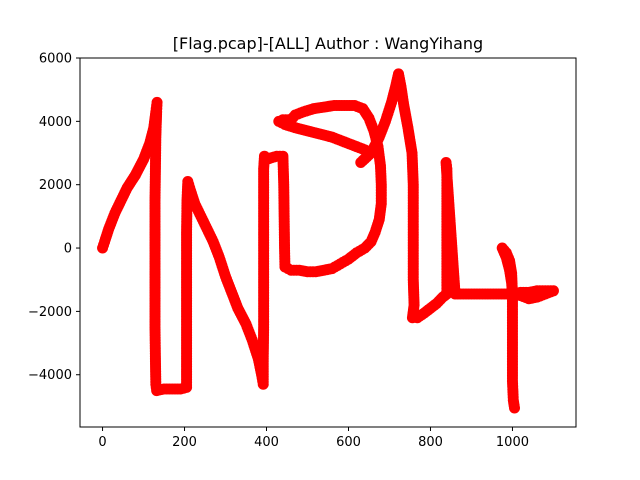 This screenshot has height=480, width=640. Describe the element at coordinates (512, 442) in the screenshot. I see `x-tick-label: 1000` at that location.